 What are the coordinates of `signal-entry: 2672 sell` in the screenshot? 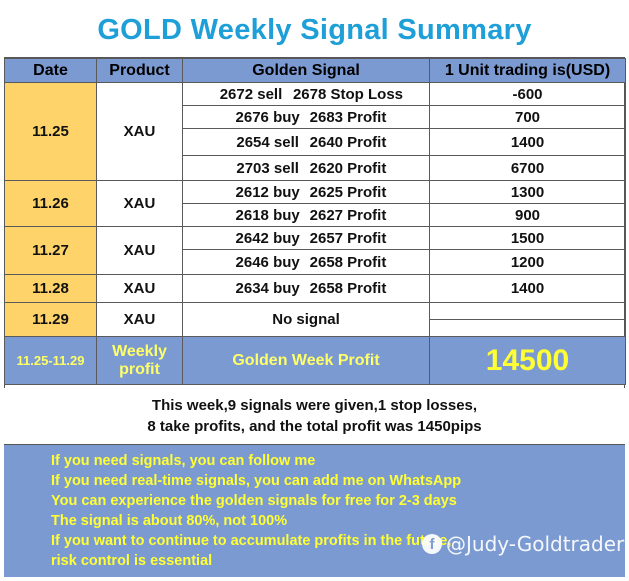 It's located at (251, 94).